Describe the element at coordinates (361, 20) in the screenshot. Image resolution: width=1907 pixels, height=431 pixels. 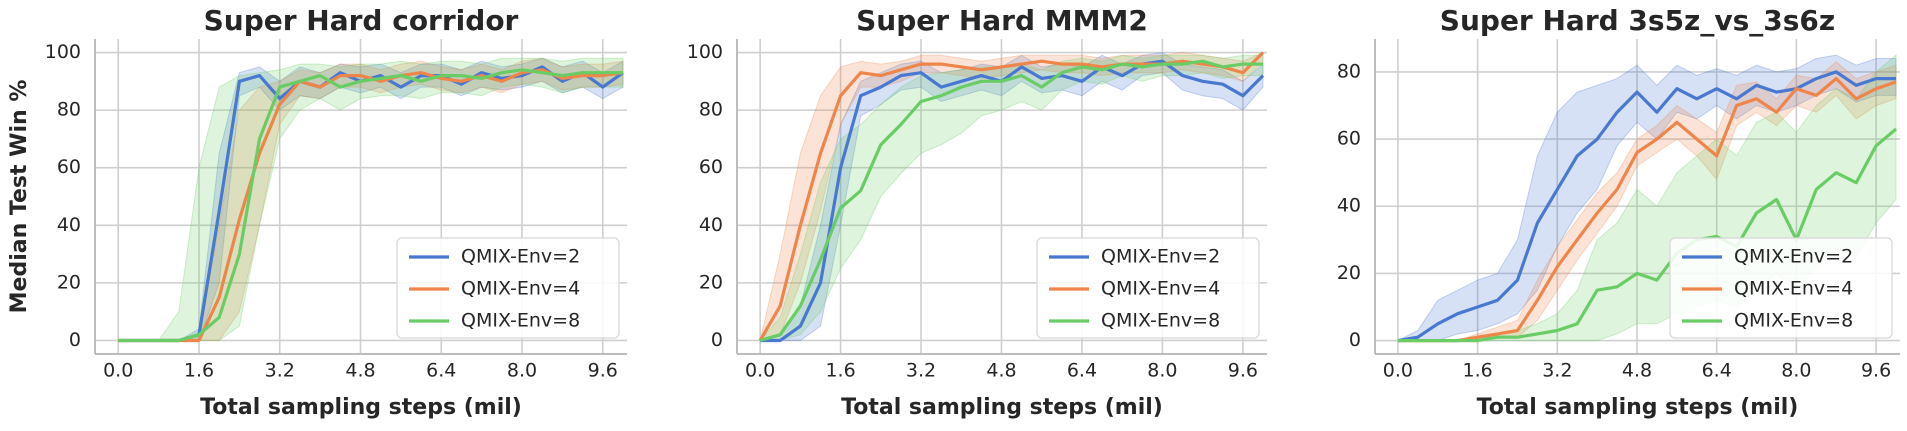
I see `chart-title: Super Hard corridor` at that location.